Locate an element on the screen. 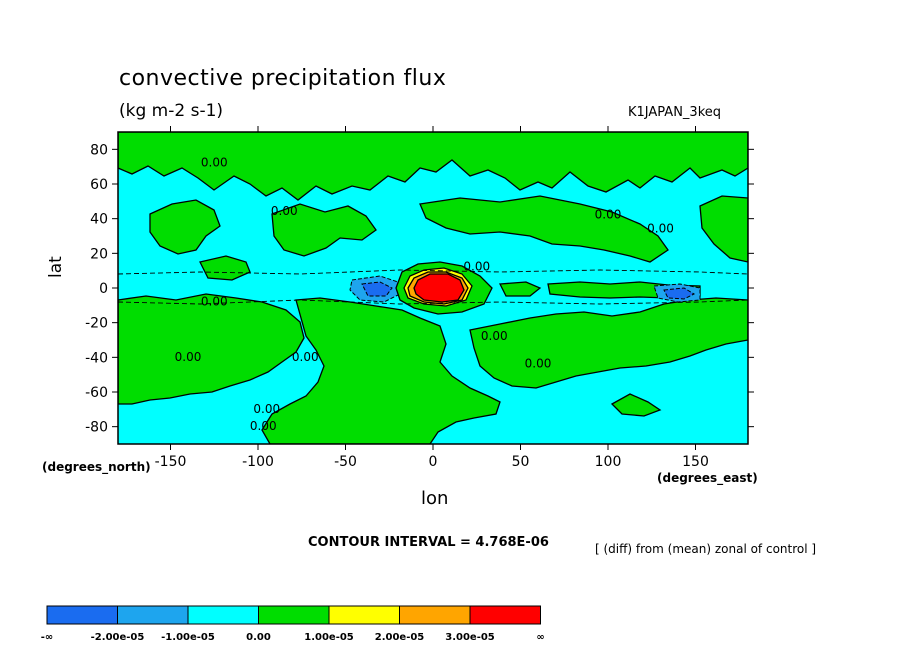 The width and height of the screenshot is (904, 654). region-equator-mid is located at coordinates (520, 289).